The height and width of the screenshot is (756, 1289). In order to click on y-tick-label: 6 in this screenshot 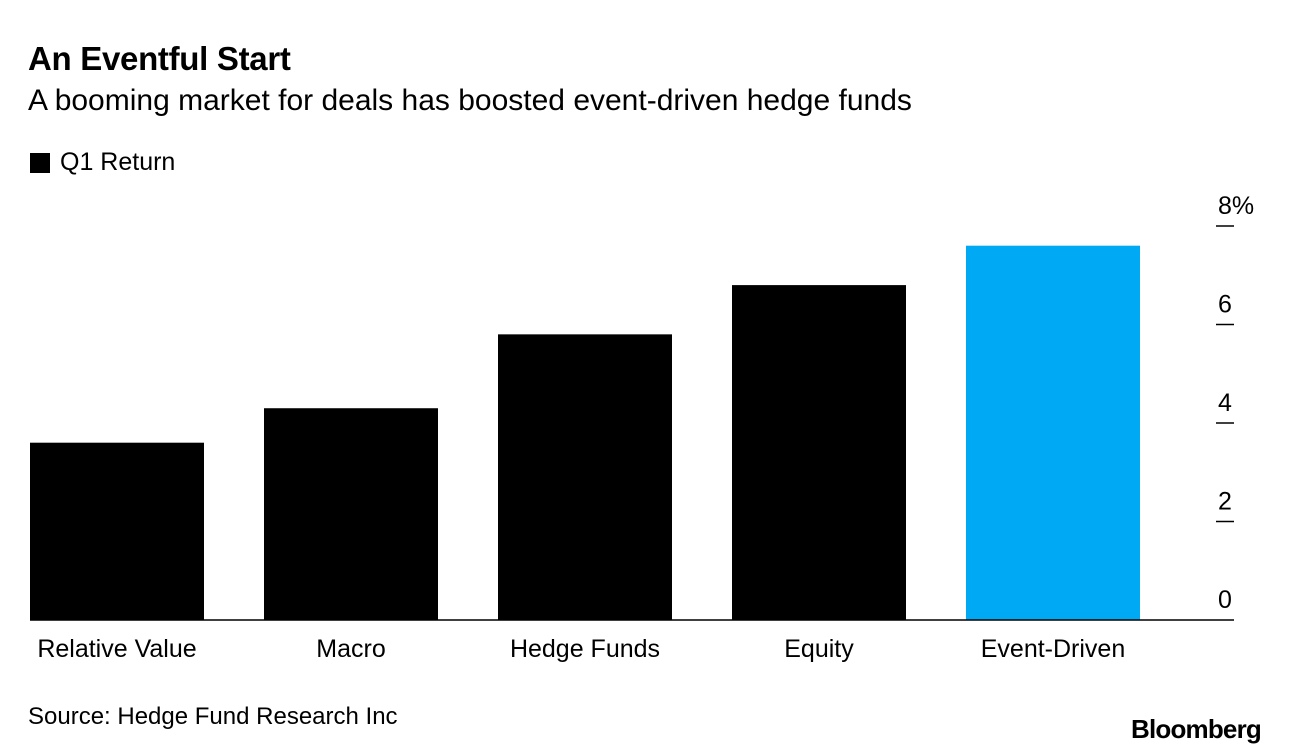, I will do `click(1225, 305)`.